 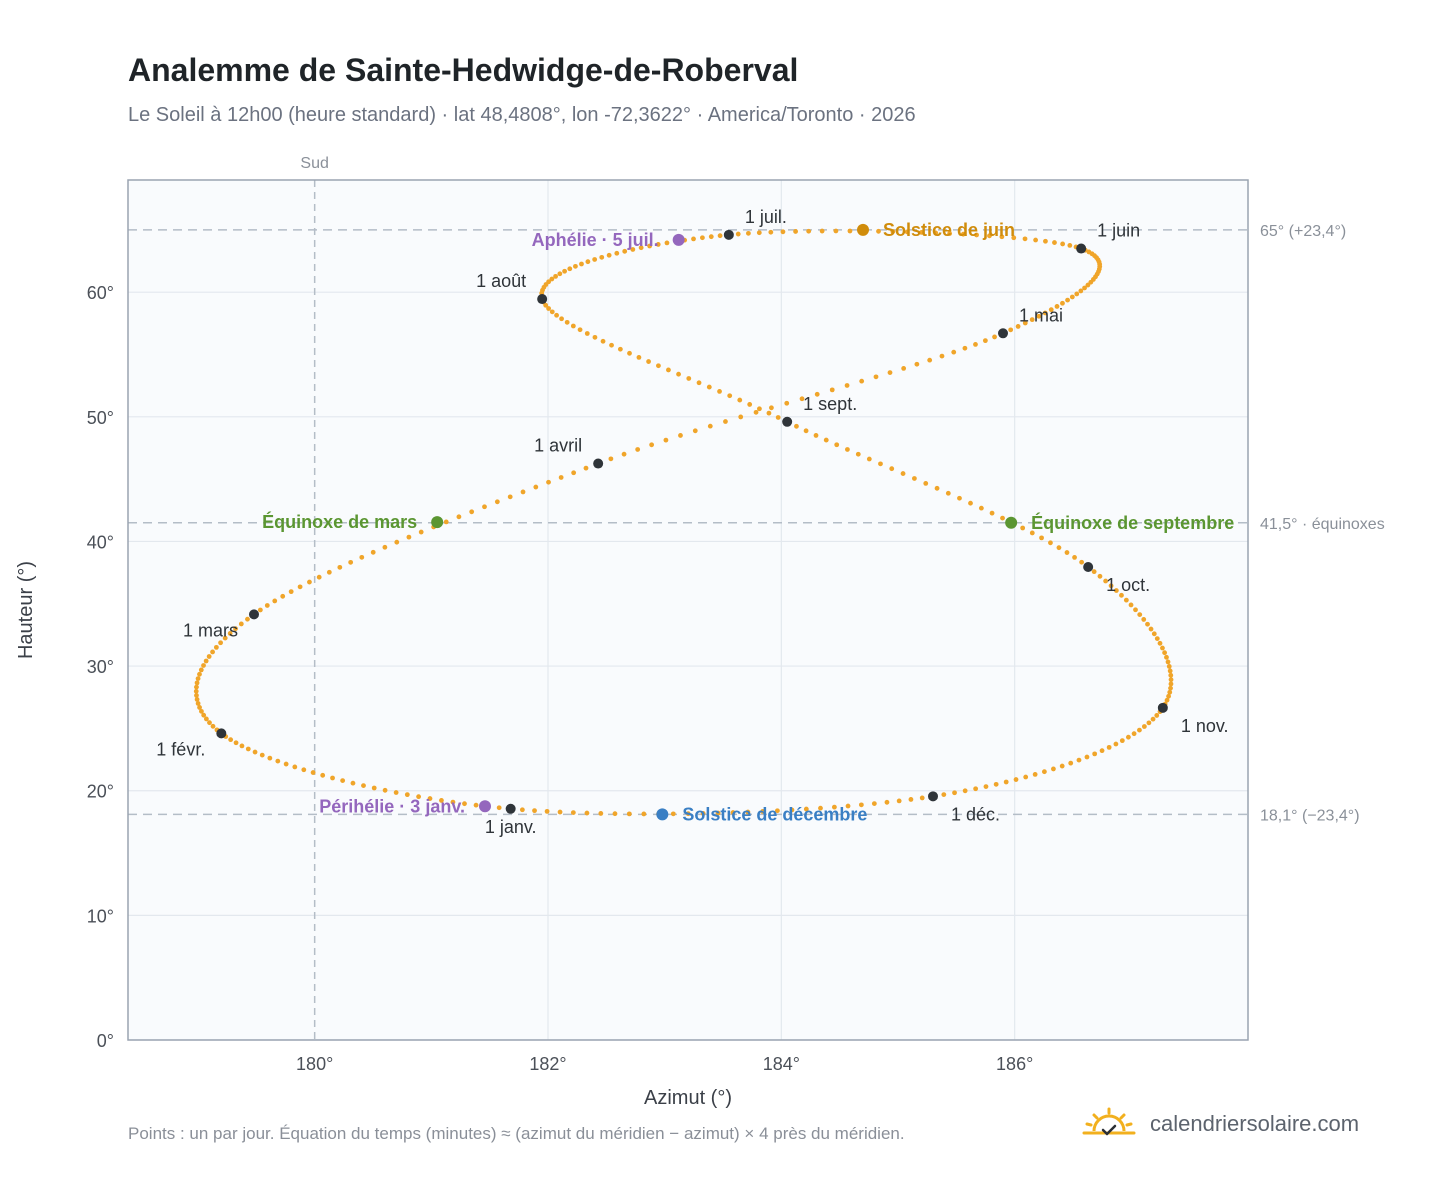 What do you see at coordinates (766, 217) in the screenshot?
I see `month-label: 1 juil.` at bounding box center [766, 217].